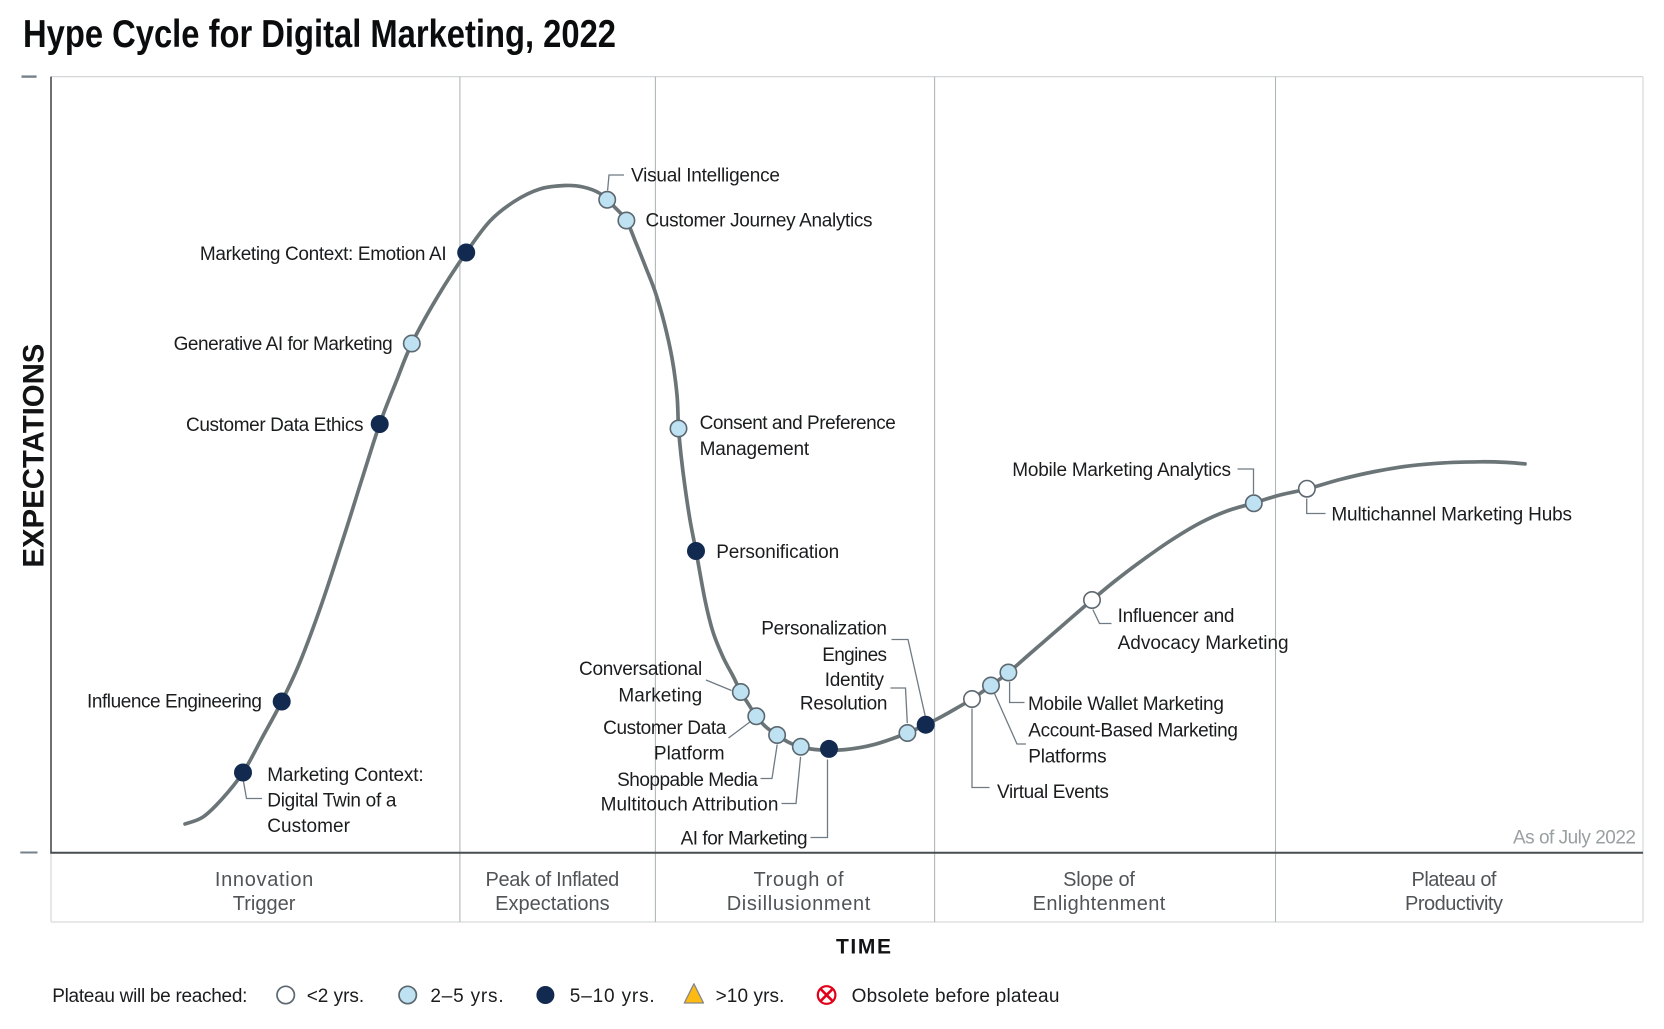 The height and width of the screenshot is (1029, 1664). Describe the element at coordinates (1121, 470) in the screenshot. I see `svg-text: Mobile Marketing Analytics` at that location.